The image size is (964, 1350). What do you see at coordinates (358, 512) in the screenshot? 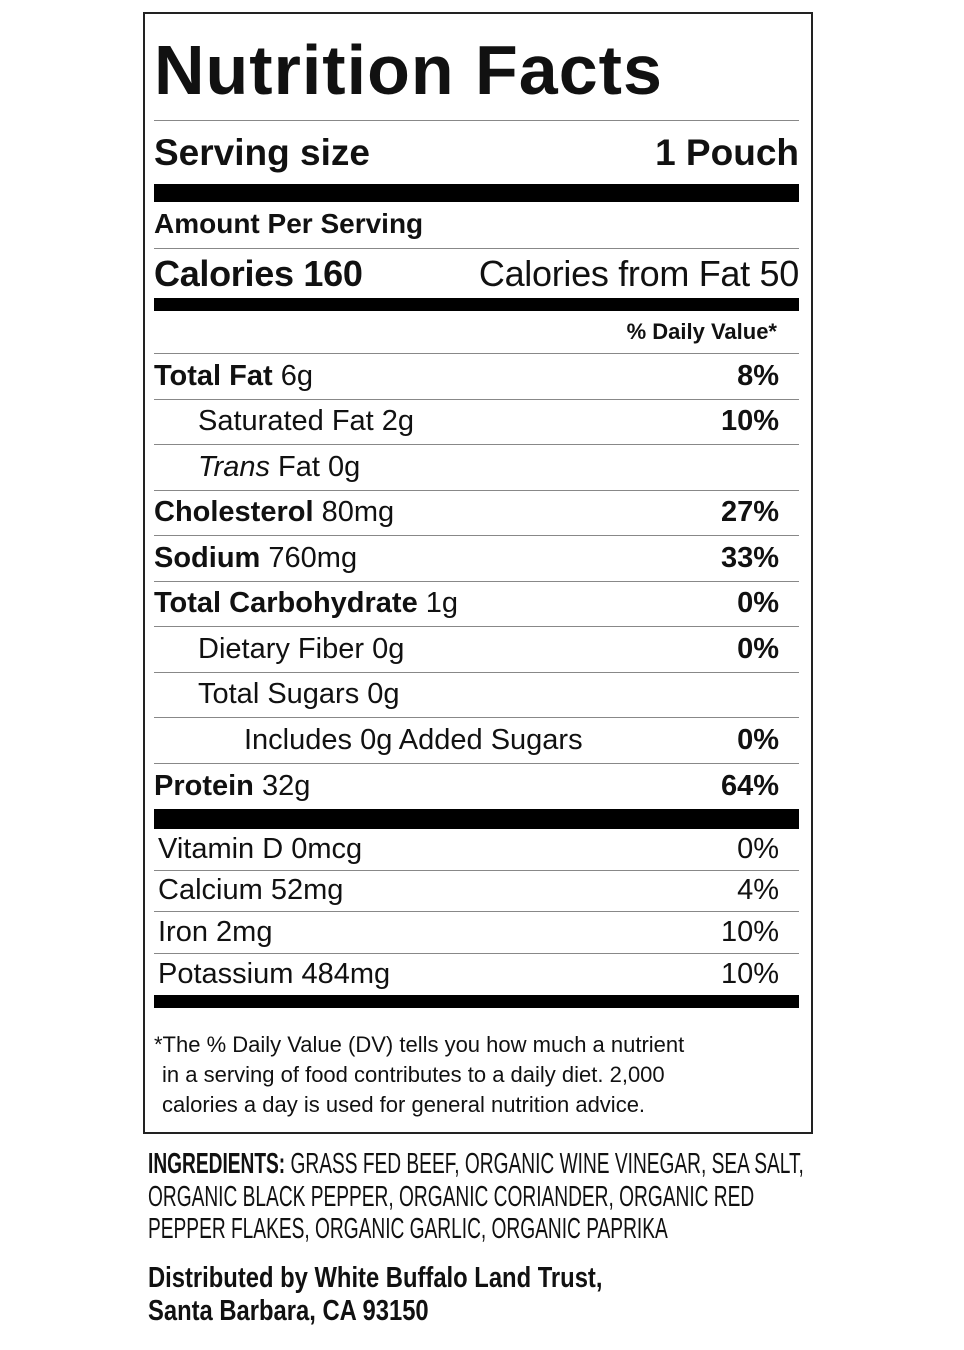
I see `nutrient-amount: 80mg` at bounding box center [358, 512].